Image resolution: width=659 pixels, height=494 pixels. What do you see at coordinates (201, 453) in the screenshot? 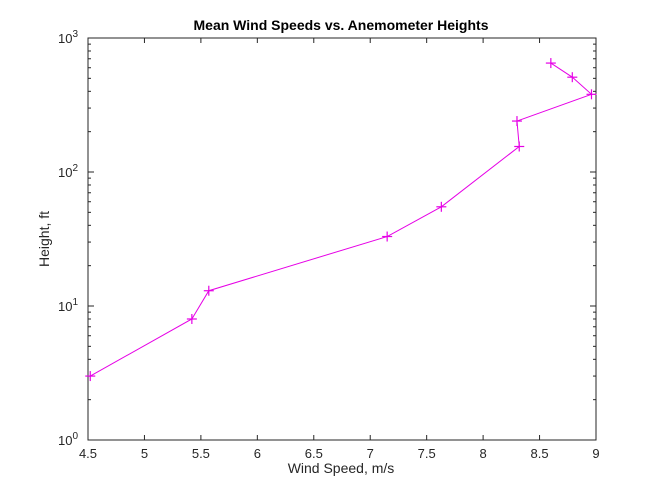
I see `x-tick-label: 5.5` at bounding box center [201, 453].